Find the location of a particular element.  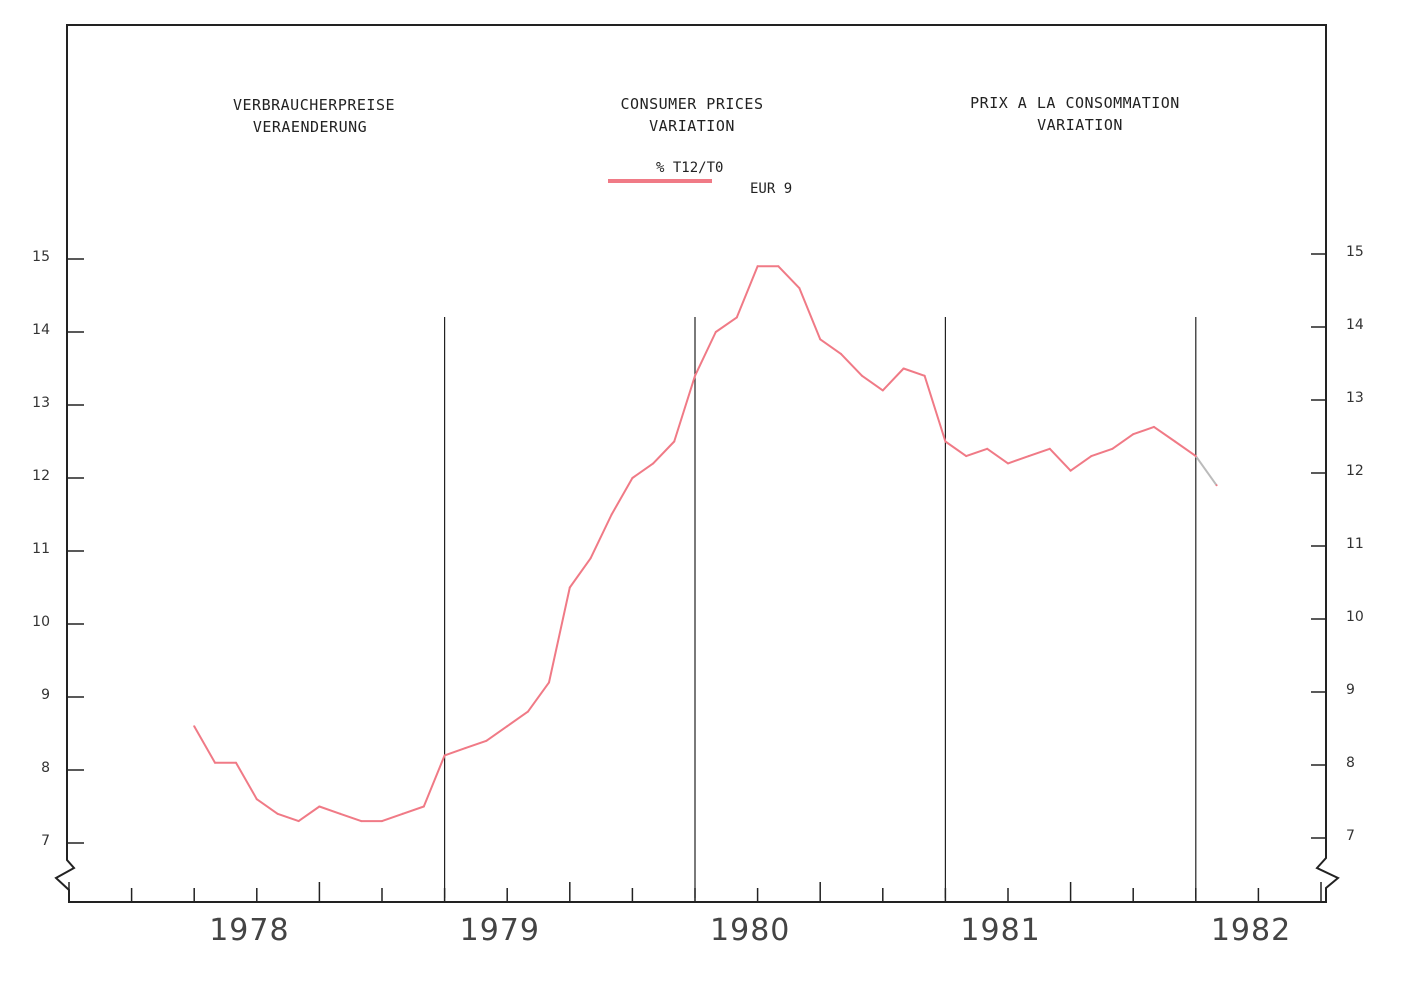

y-tick-label-left: 13 is located at coordinates (41, 403).